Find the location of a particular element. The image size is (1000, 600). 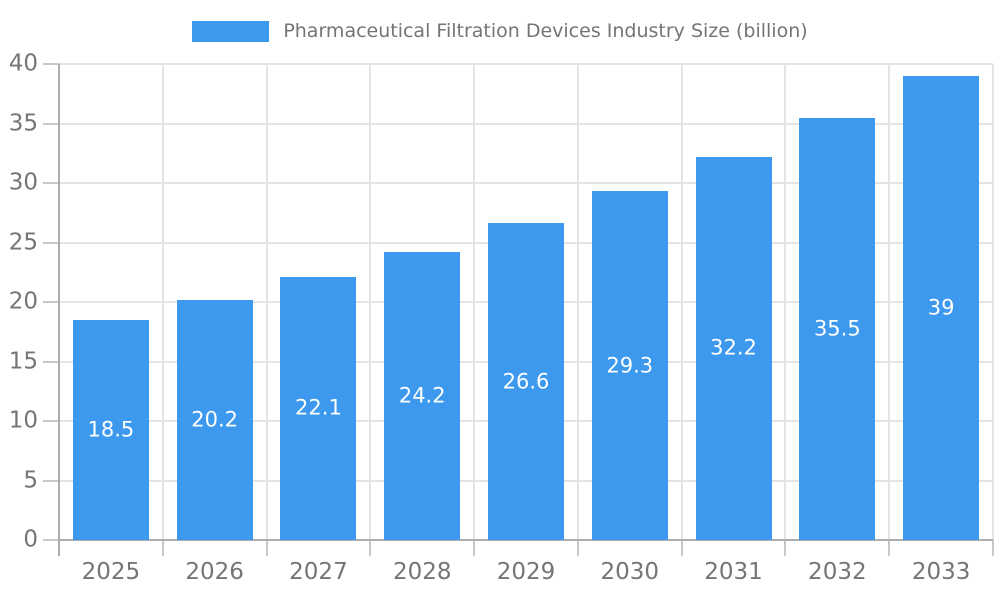

y-axis-tick-label: 15 is located at coordinates (23, 361).